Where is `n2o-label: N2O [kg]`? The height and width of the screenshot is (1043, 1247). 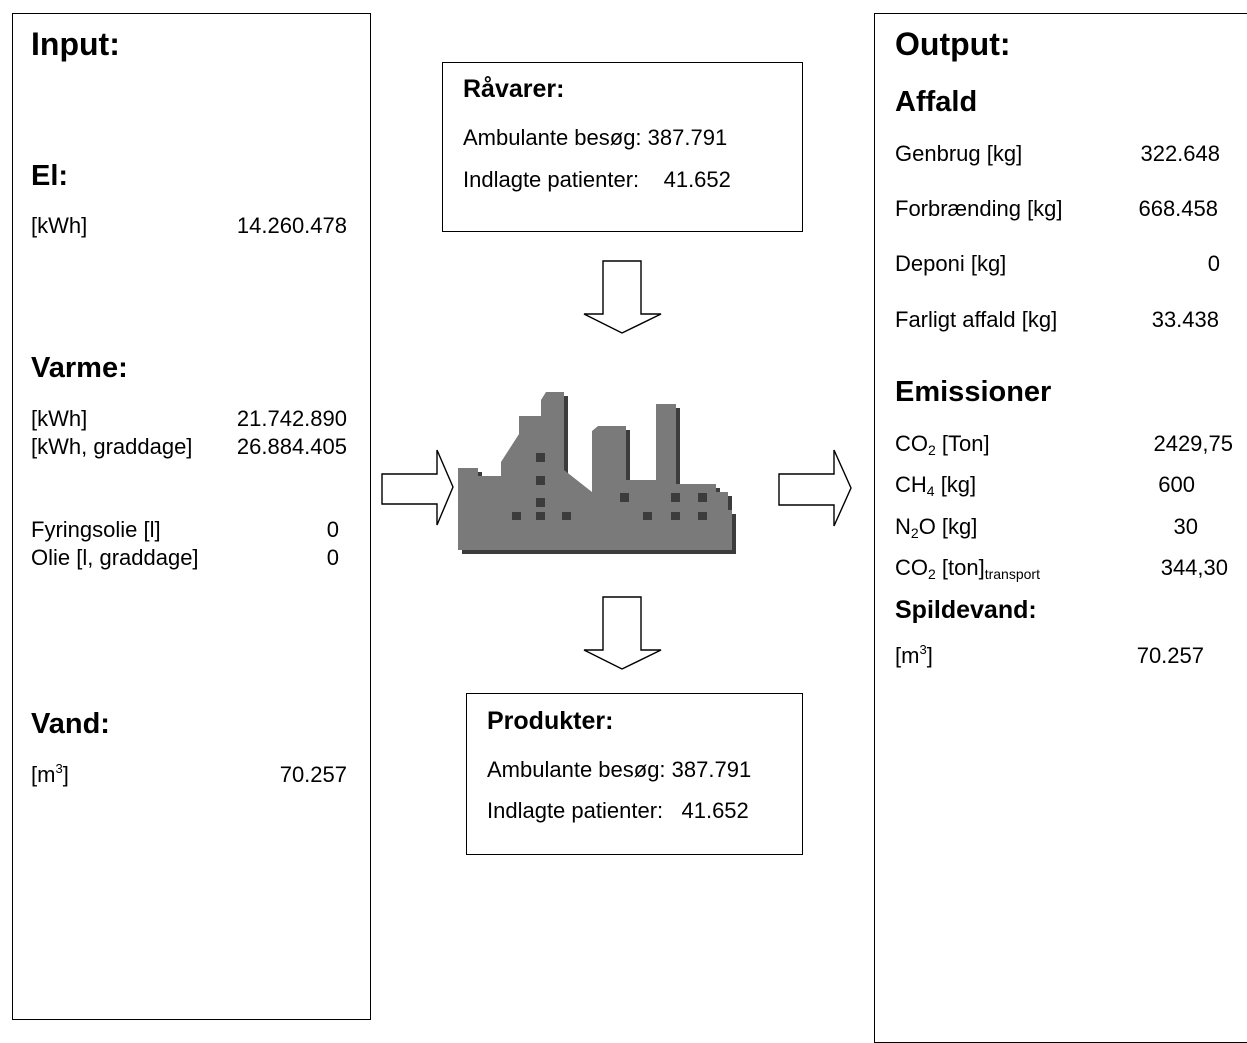
n2o-label: N2O [kg] is located at coordinates (936, 527).